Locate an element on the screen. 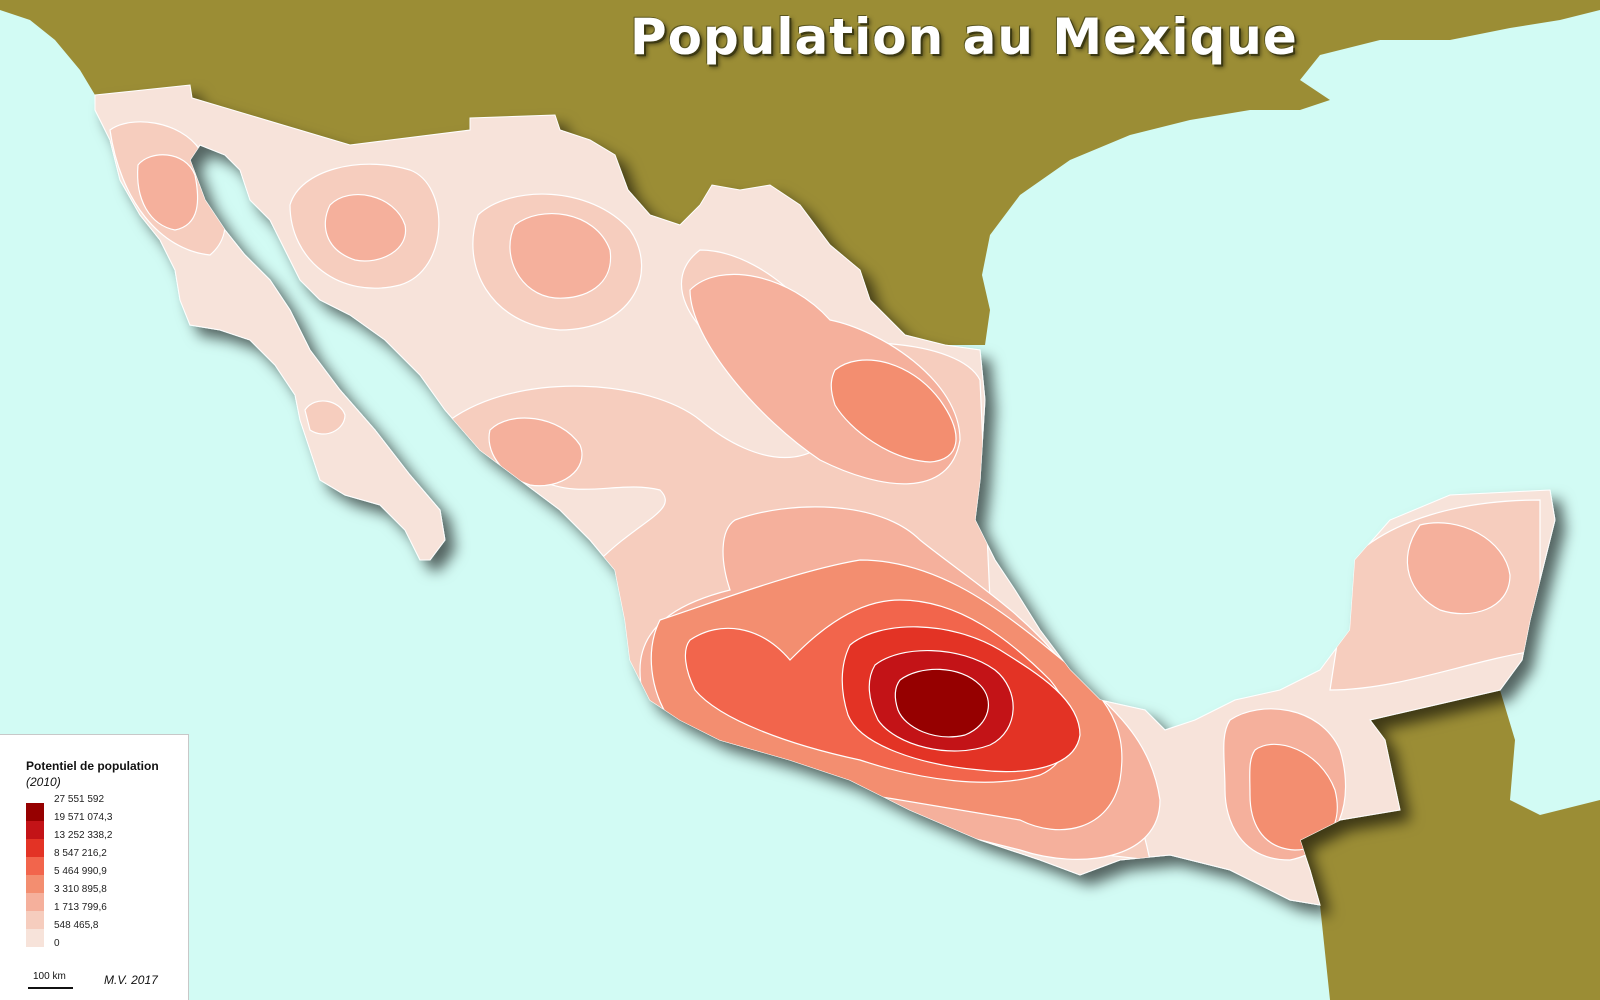  contour-band-baja-core is located at coordinates (168, 192).